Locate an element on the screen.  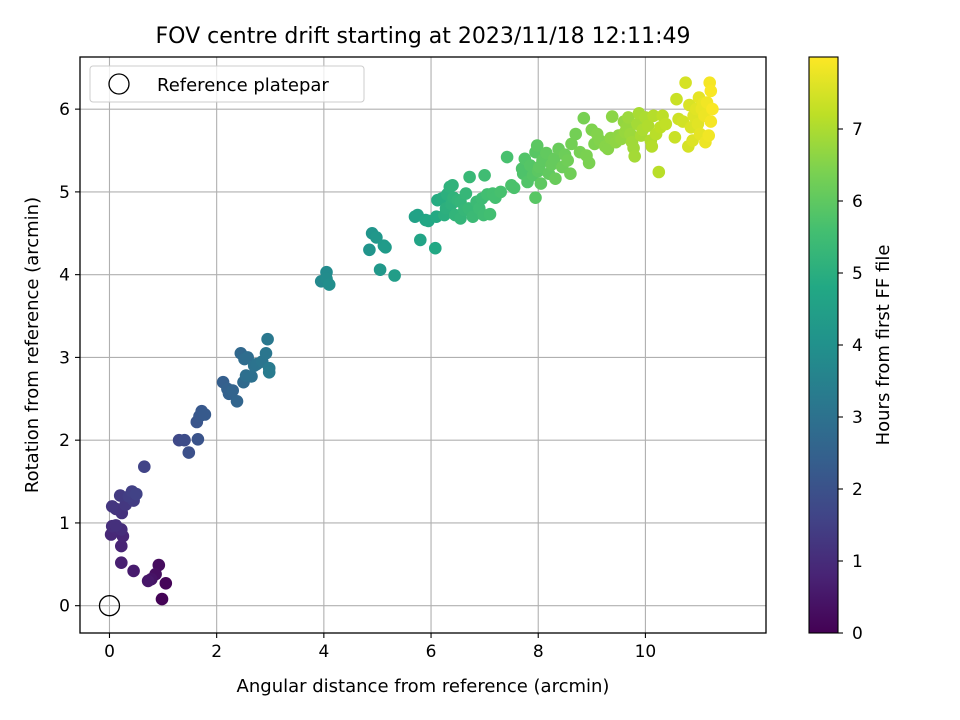
colorbar-tick-label: 2 is located at coordinates (857, 490).